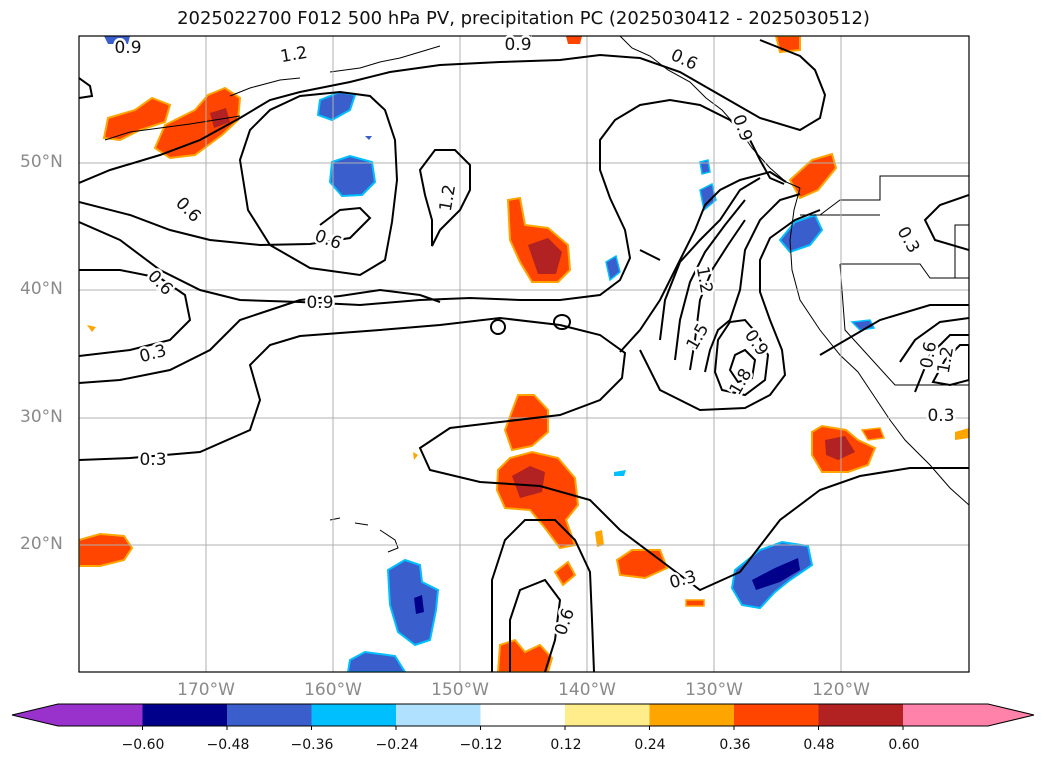 The height and width of the screenshot is (765, 1047). Describe the element at coordinates (460, 690) in the screenshot. I see `lon-label: 150°W` at that location.